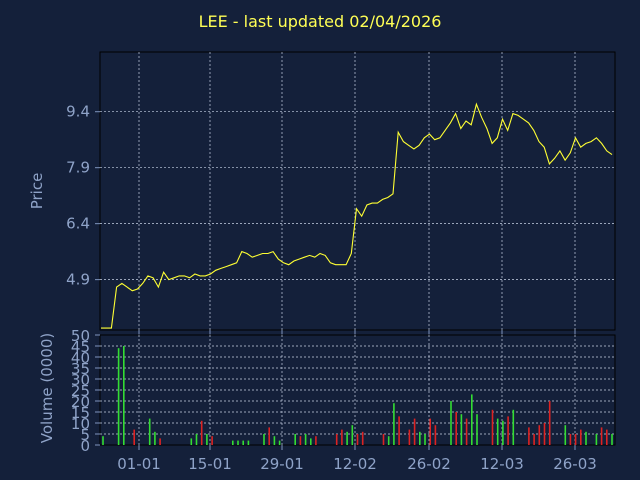  Describe the element at coordinates (47, 388) in the screenshot. I see `volume-axis-label: Volume (0000)` at that location.